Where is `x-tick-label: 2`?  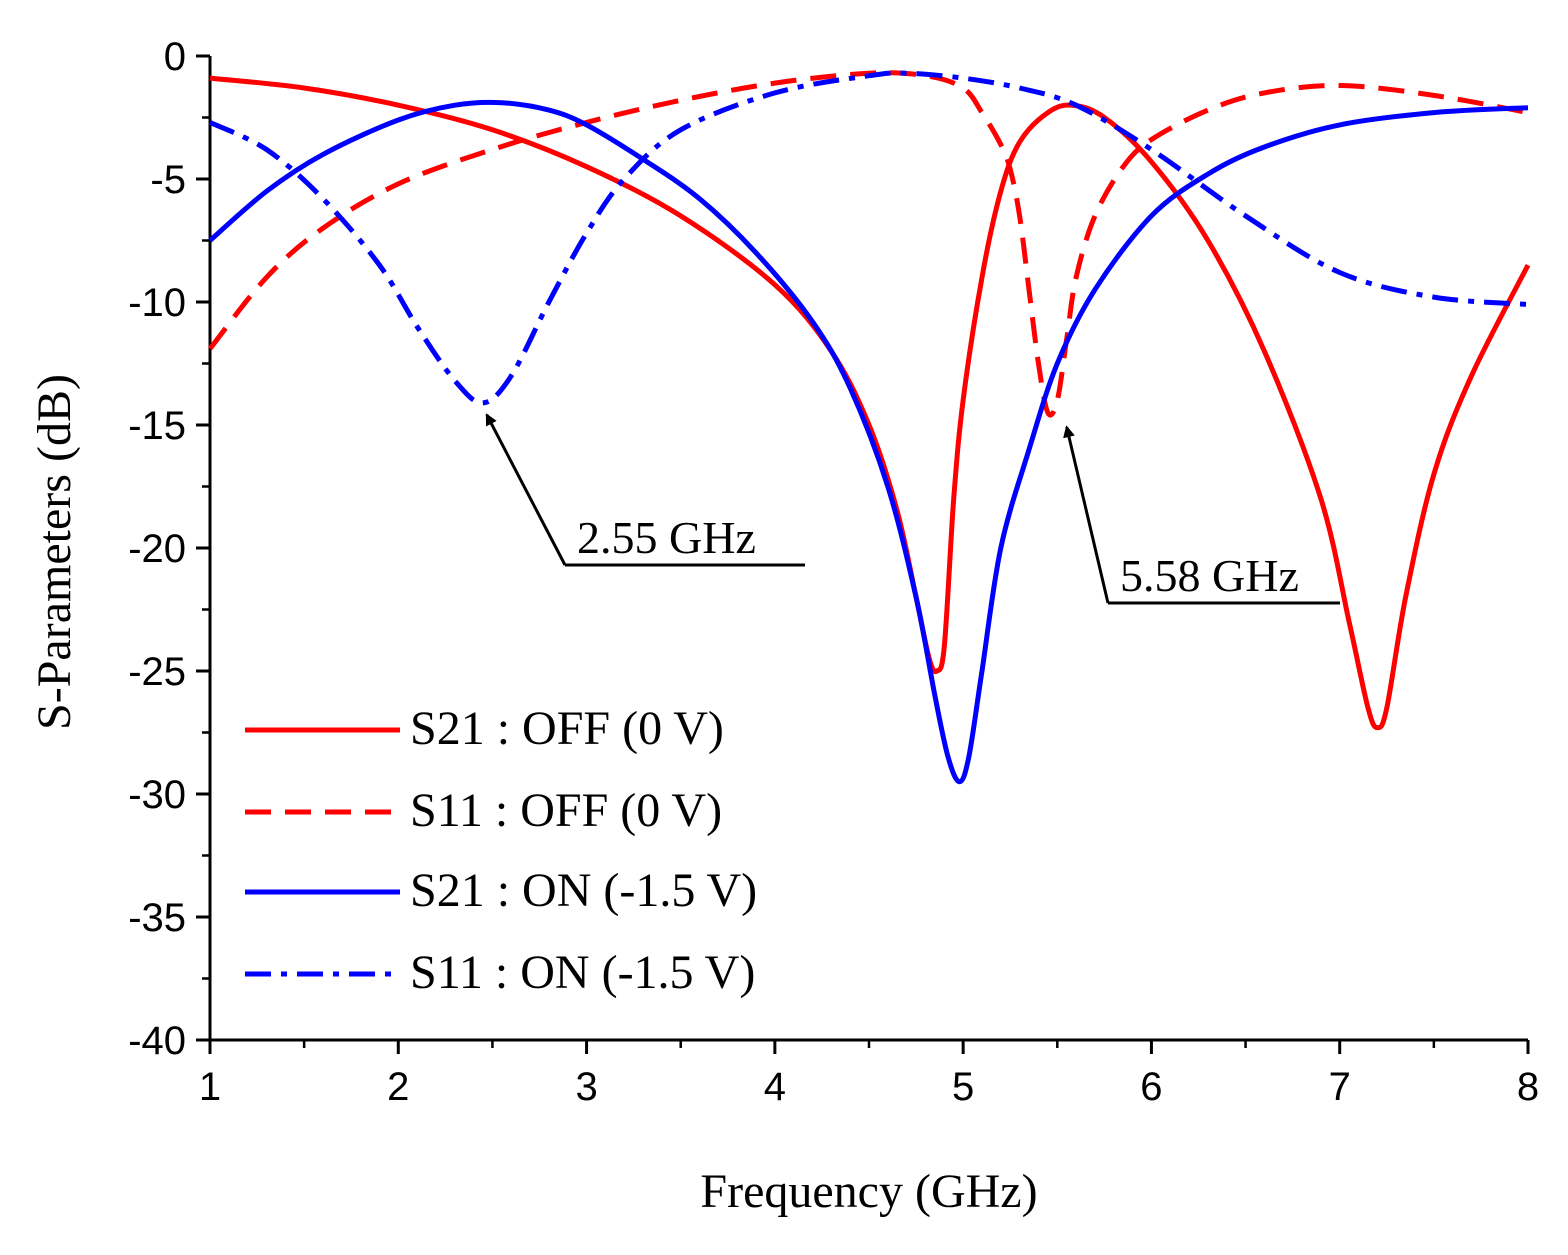
x-tick-label: 2 is located at coordinates (398, 1087).